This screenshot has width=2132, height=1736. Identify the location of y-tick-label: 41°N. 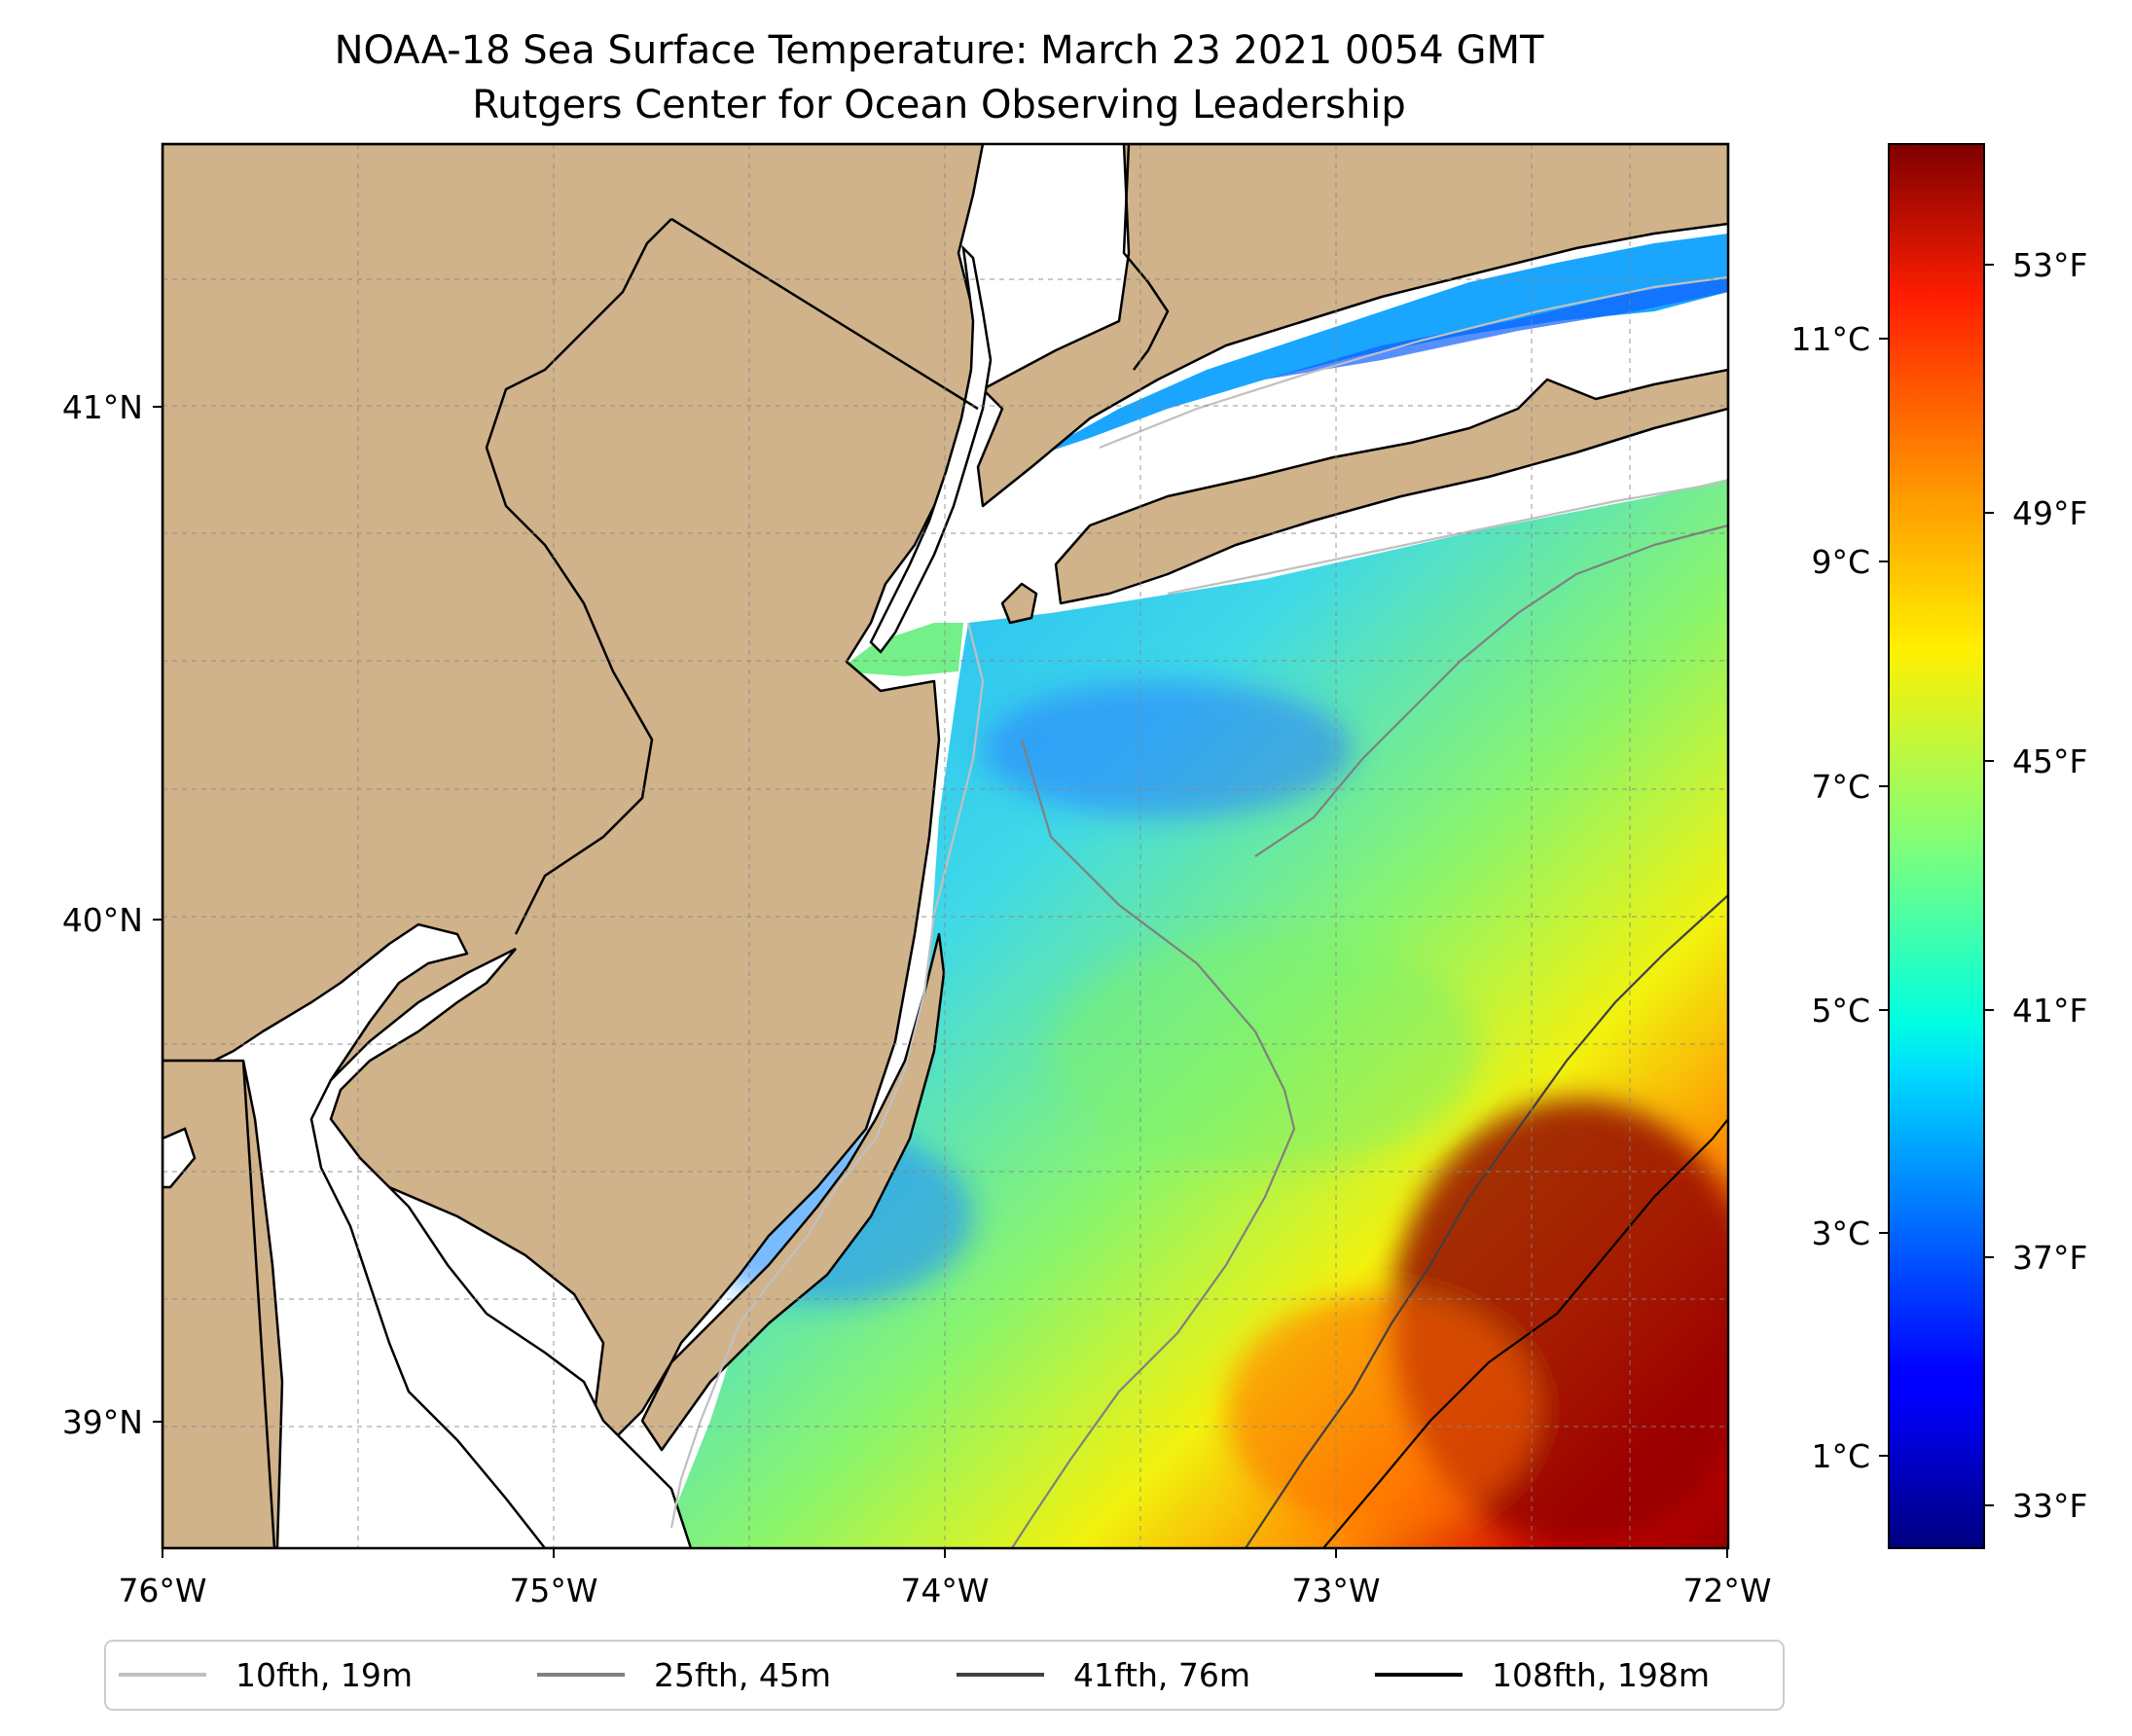
(103, 407).